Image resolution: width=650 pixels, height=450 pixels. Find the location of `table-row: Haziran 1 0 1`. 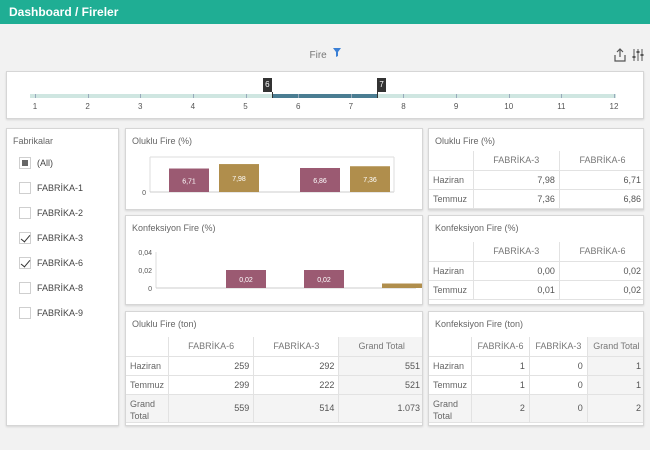

table-row: Haziran 1 0 1 is located at coordinates (536, 366).